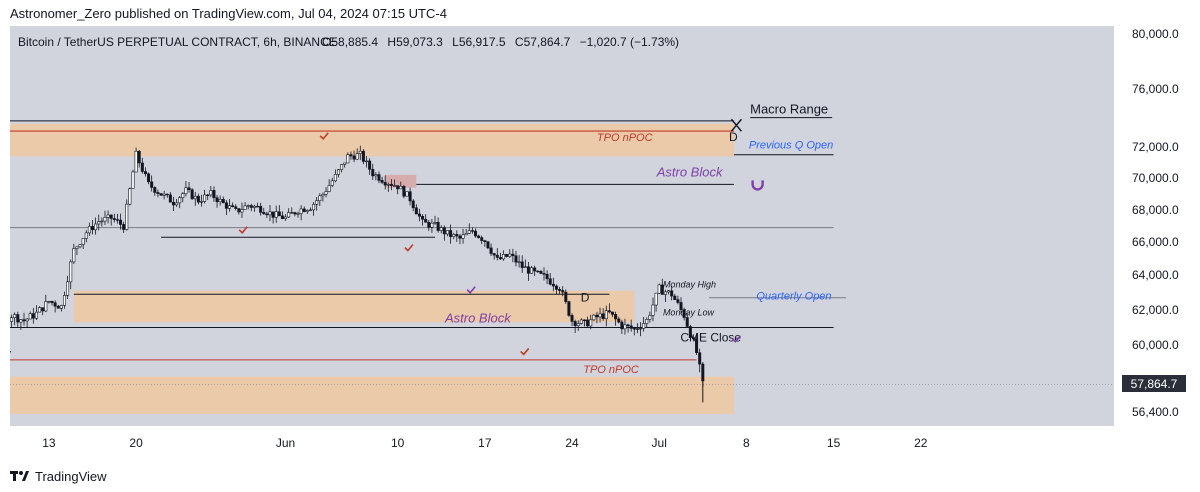 The height and width of the screenshot is (492, 1200). I want to click on price-tick-label: 66,000.0, so click(1155, 242).